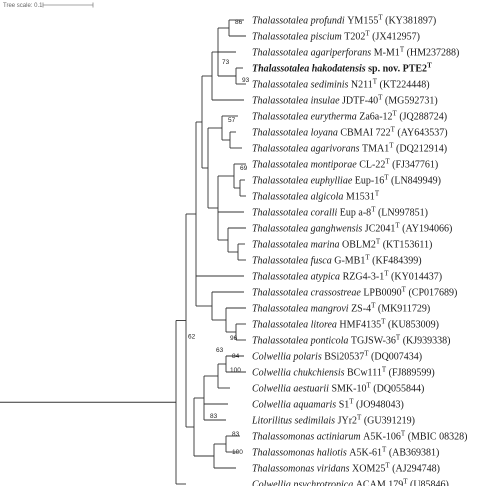 Image resolution: width=499 pixels, height=486 pixels. Describe the element at coordinates (336, 36) in the screenshot. I see `leaf-label: Thalassotalea piscium T202T (JX412957)` at that location.